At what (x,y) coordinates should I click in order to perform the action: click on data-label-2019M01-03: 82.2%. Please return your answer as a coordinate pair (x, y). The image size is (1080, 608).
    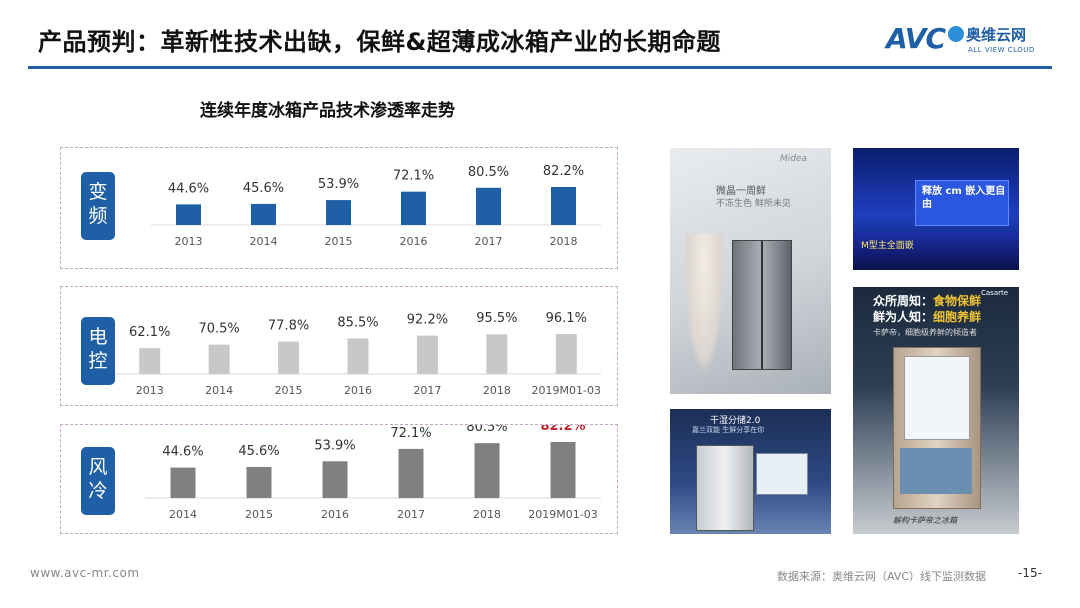
    Looking at the image, I should click on (562, 429).